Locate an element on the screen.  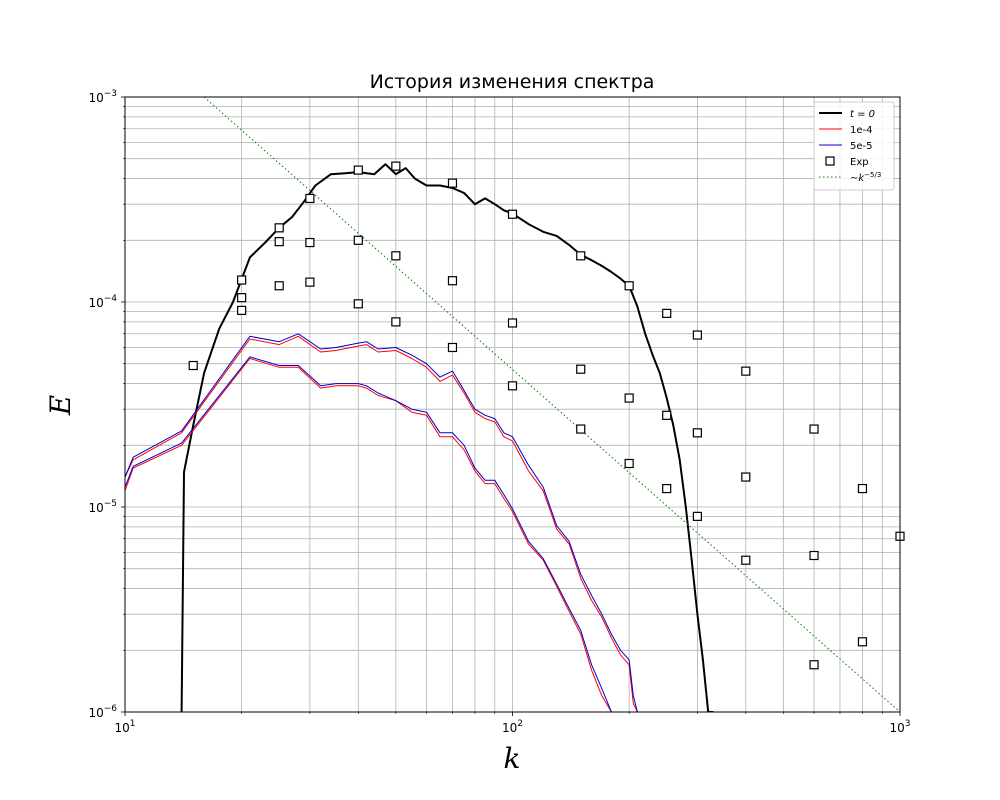
x-axis-ticks: 10¹ 10² 10³ is located at coordinates (512, 723).